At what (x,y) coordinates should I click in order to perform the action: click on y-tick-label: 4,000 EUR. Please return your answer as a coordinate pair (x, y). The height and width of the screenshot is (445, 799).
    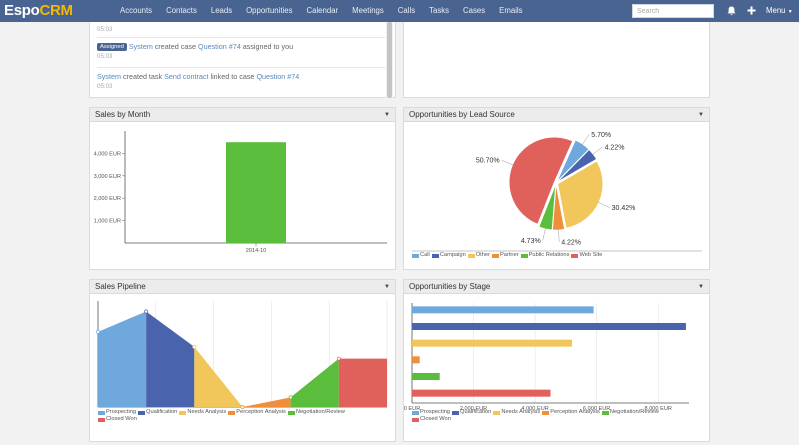
    Looking at the image, I should click on (107, 154).